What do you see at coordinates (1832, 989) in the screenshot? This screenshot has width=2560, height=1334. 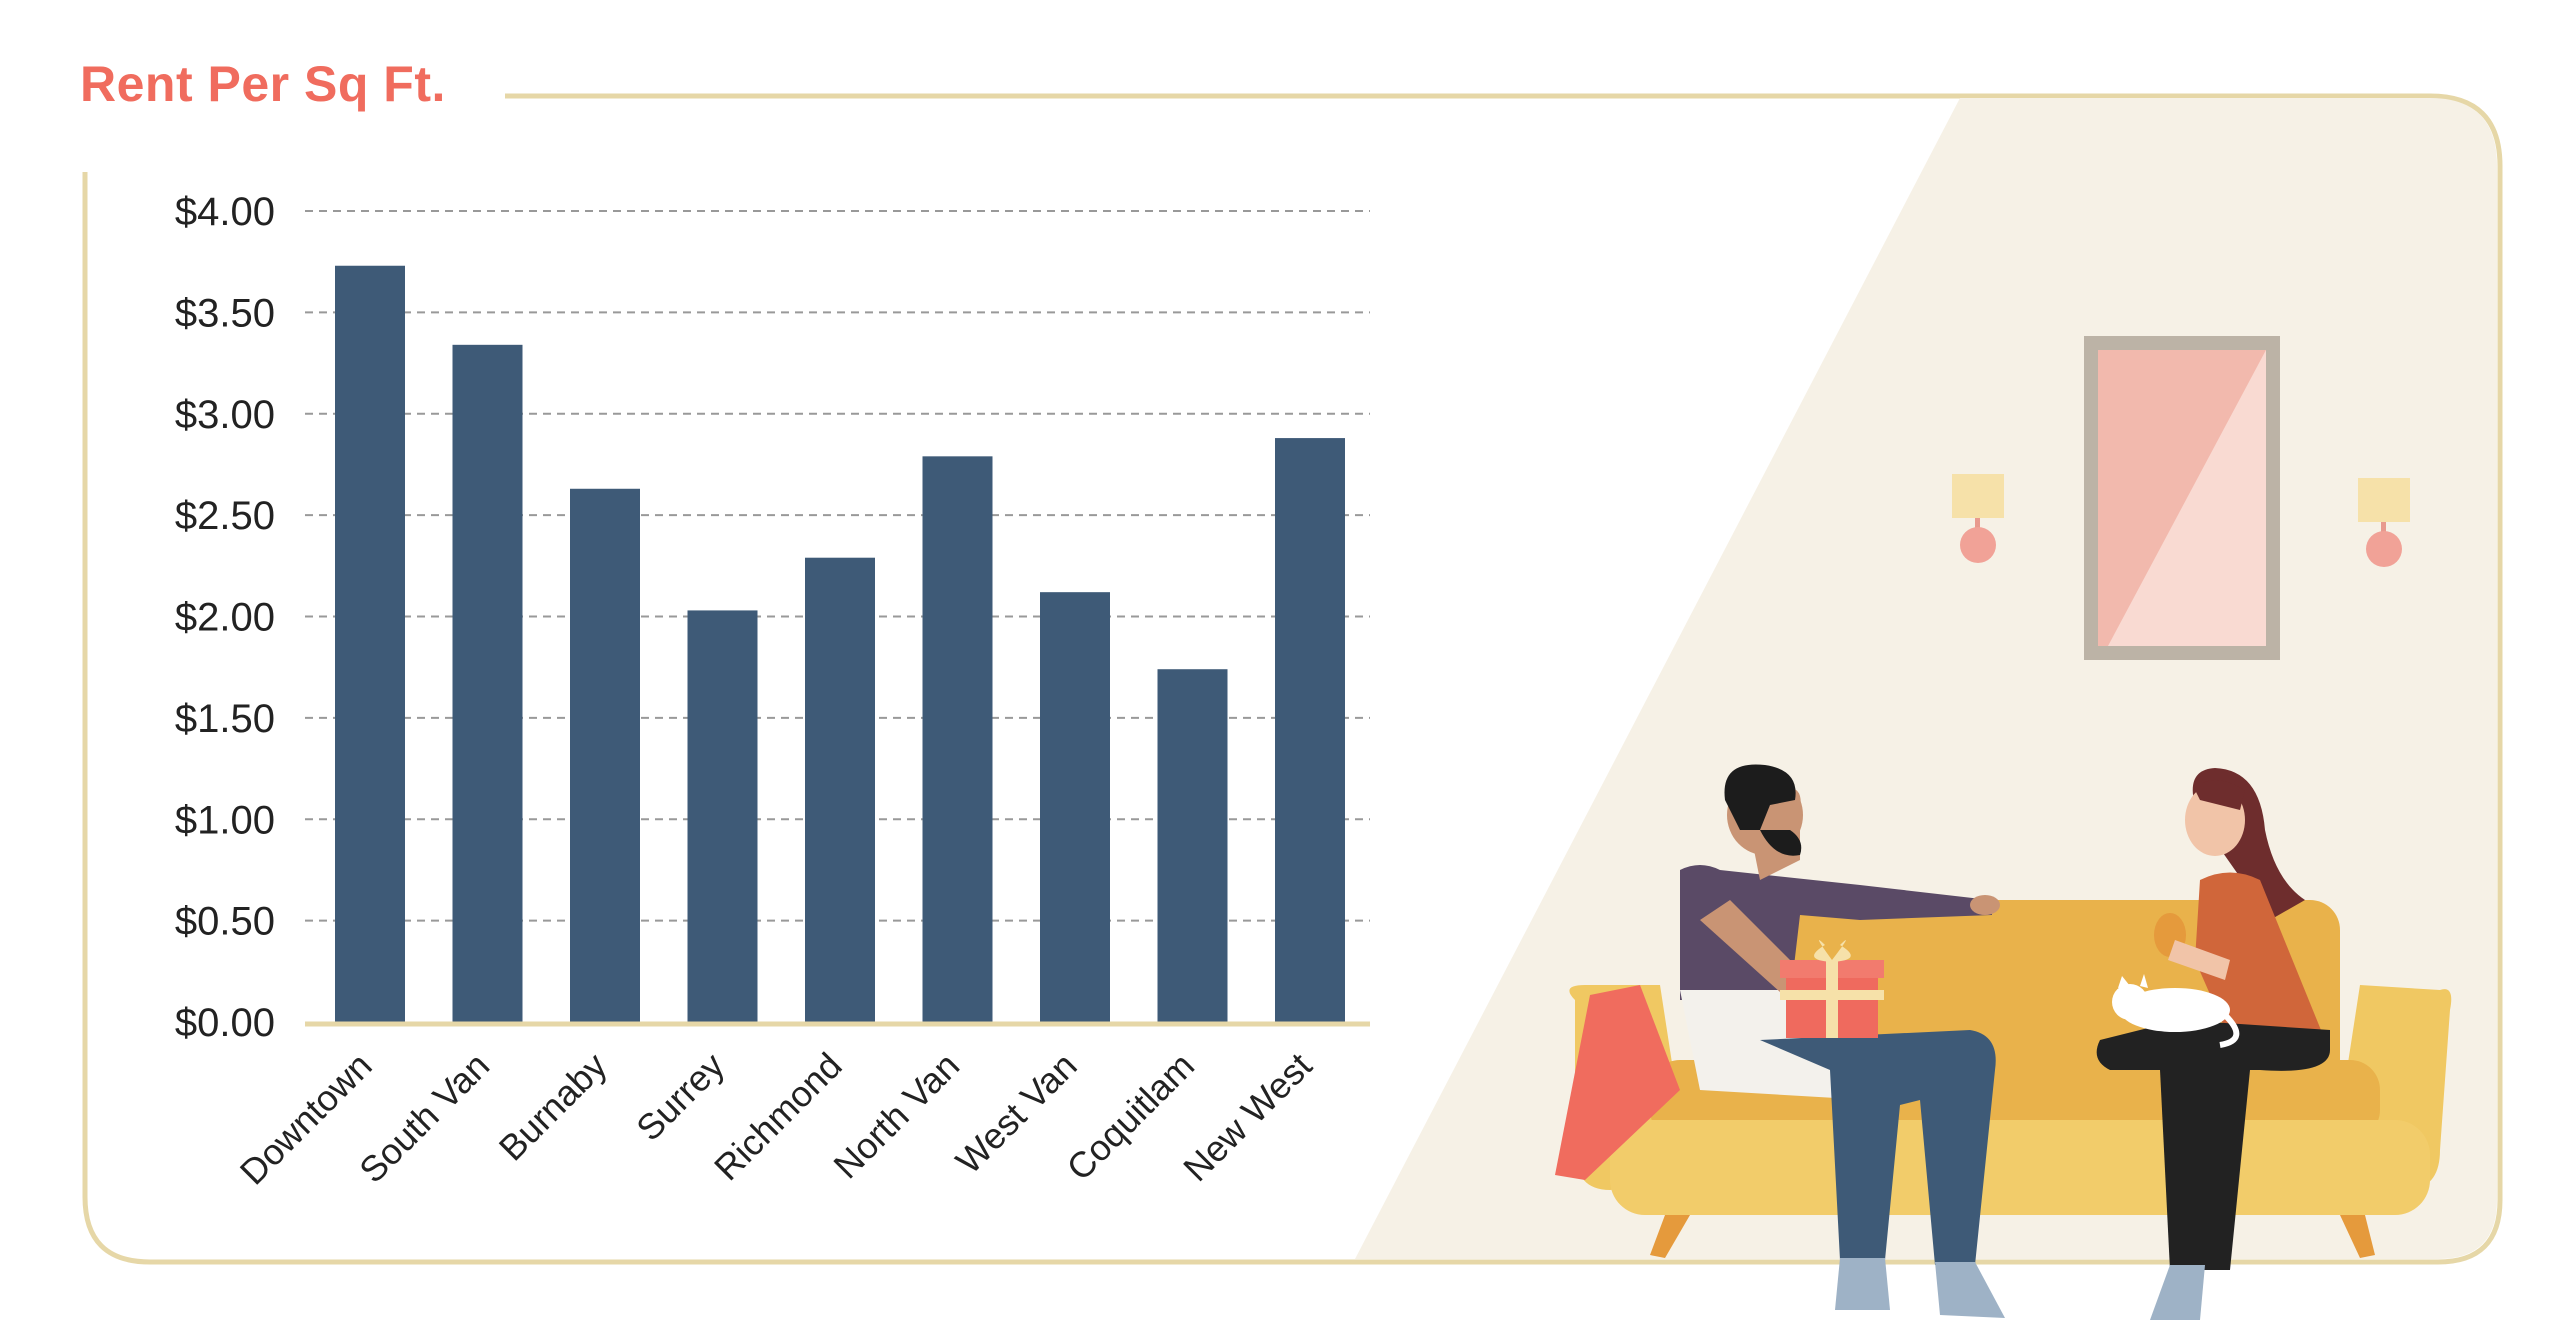 I see `gift-box-icon` at bounding box center [1832, 989].